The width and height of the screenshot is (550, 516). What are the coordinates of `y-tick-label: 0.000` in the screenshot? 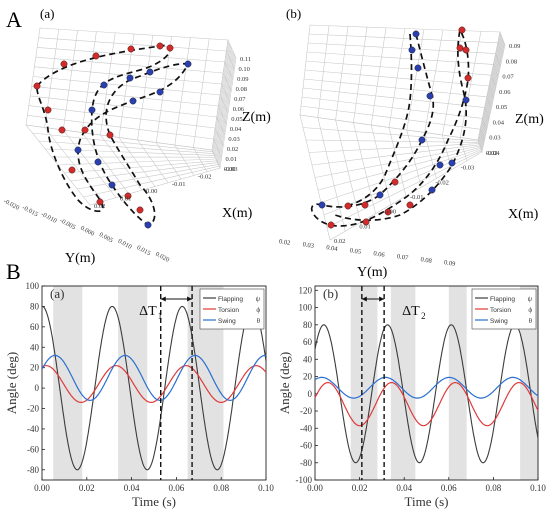 It's located at (87, 231).